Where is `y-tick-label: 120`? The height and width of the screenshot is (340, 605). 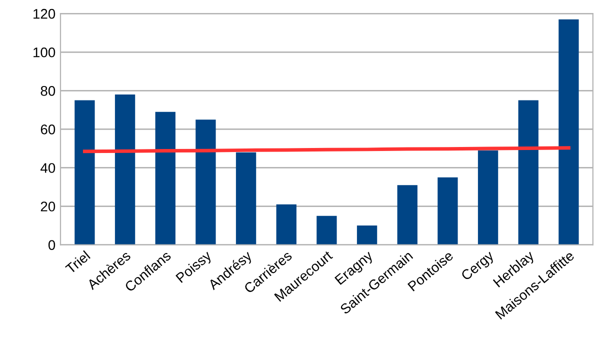
y-tick-label: 120 is located at coordinates (45, 13).